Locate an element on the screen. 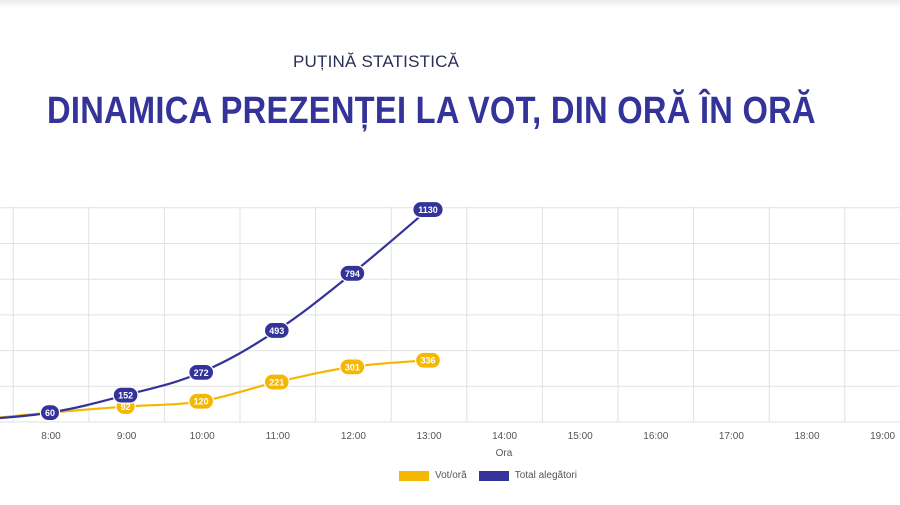 The width and height of the screenshot is (900, 505). series-total-data-label: 272 is located at coordinates (201, 373).